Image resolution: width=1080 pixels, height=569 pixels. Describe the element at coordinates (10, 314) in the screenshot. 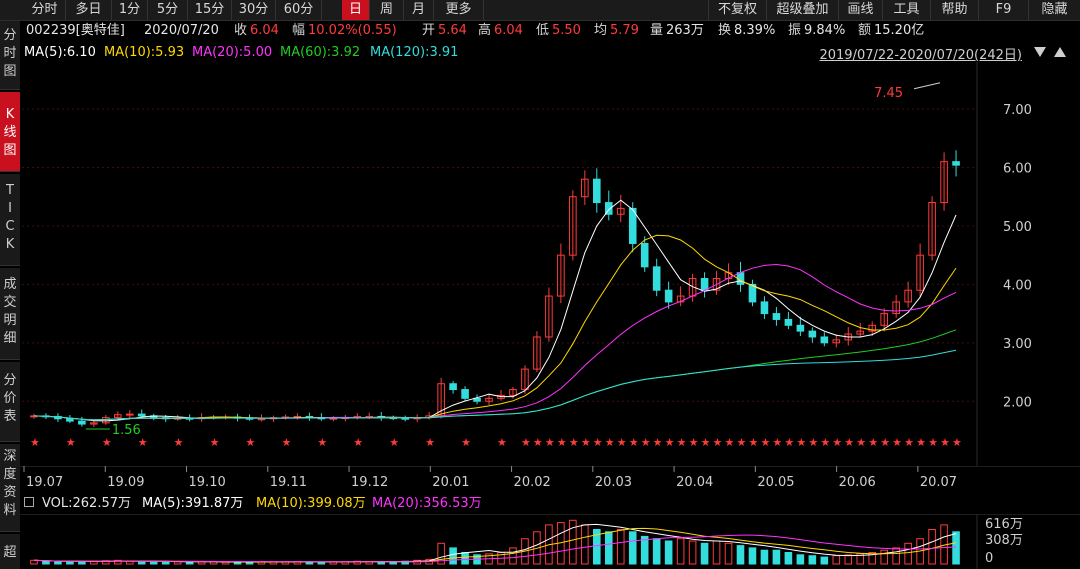

I see `side-tab-trade-detail: 成交明细` at that location.